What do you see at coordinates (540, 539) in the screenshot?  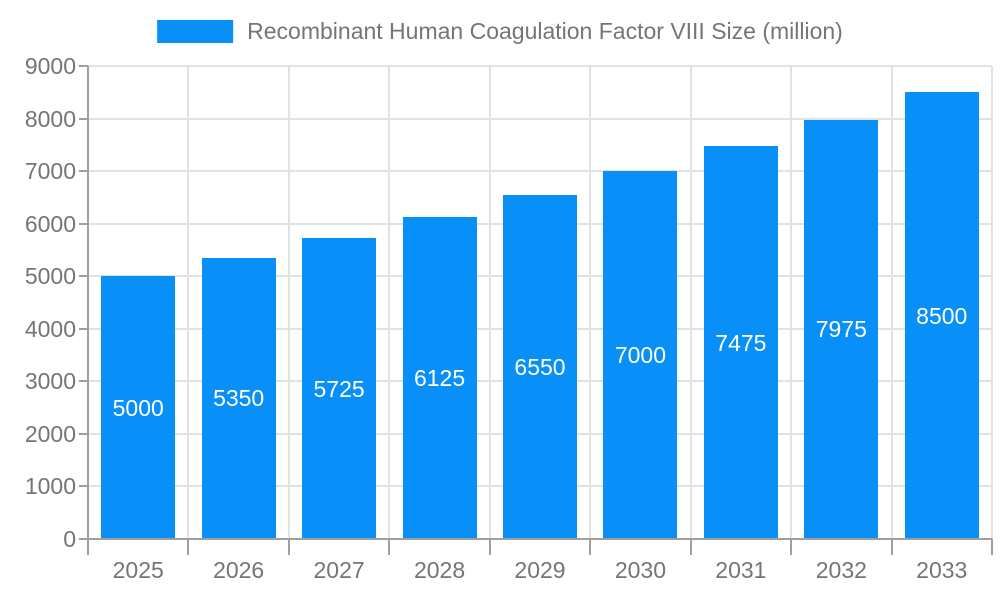 I see `x-axis-line` at bounding box center [540, 539].